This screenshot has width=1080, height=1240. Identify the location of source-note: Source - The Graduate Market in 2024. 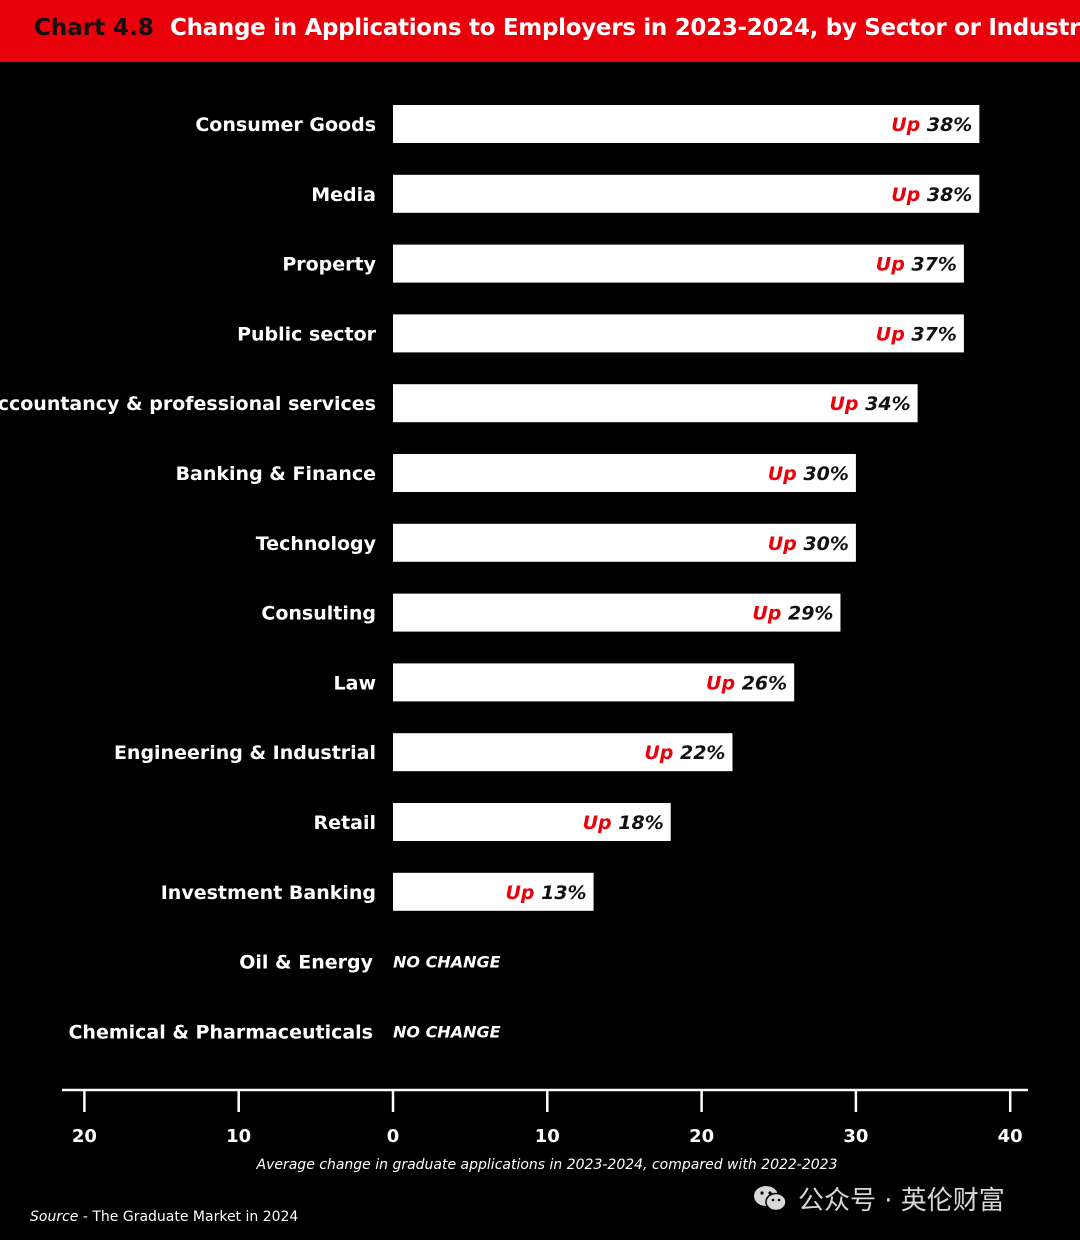
(164, 1217).